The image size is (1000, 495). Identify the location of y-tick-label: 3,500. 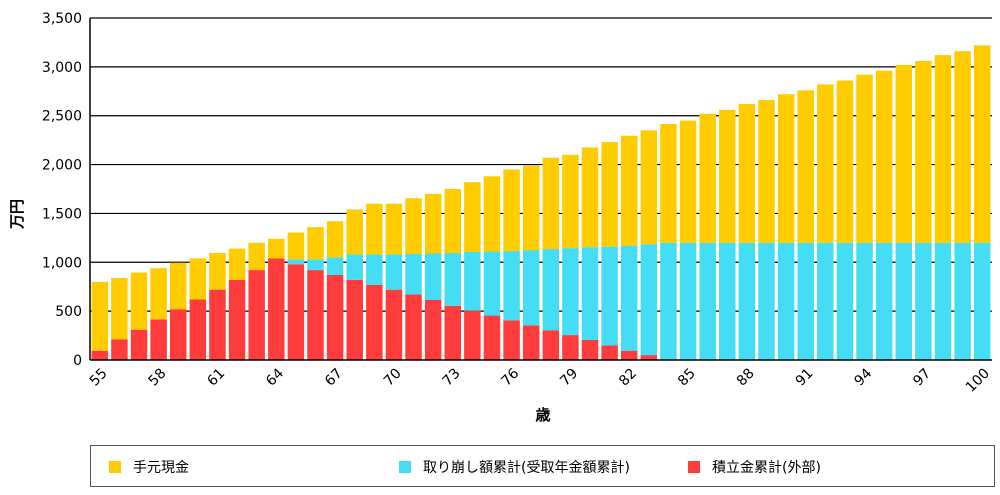
(62, 19).